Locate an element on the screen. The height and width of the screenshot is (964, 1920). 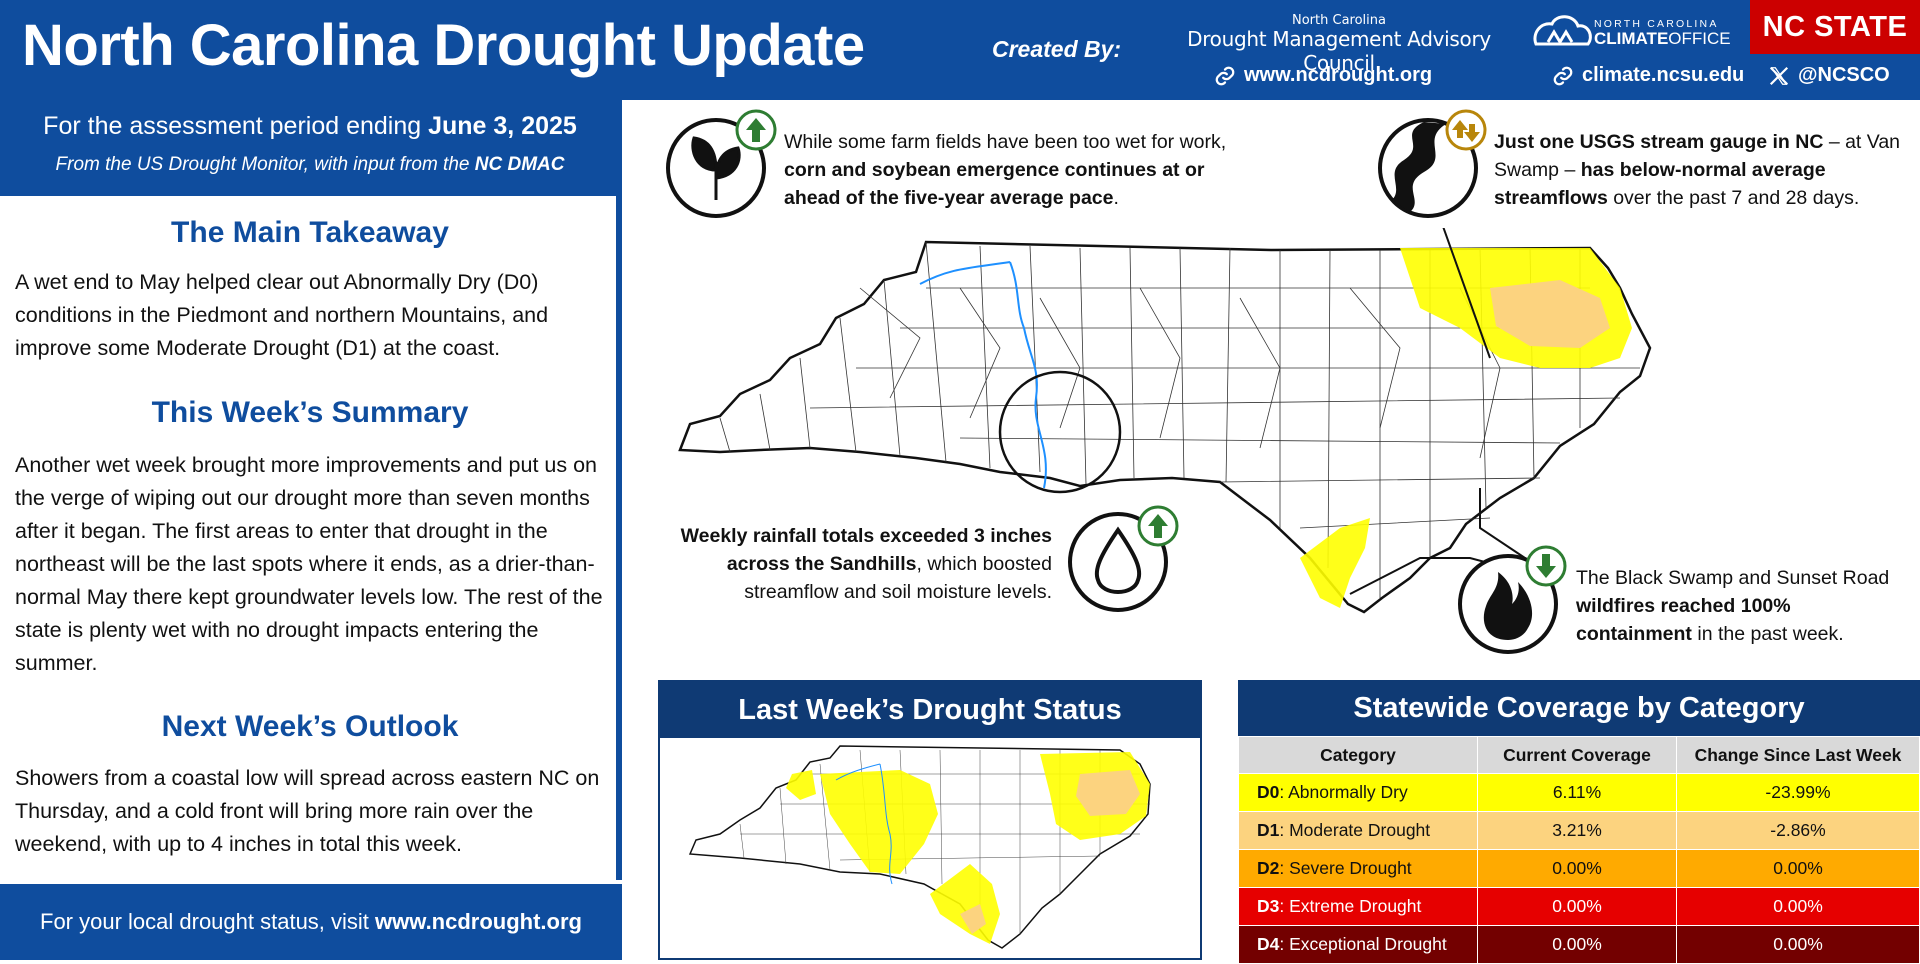
change-cell: -2.86% is located at coordinates (1798, 830).